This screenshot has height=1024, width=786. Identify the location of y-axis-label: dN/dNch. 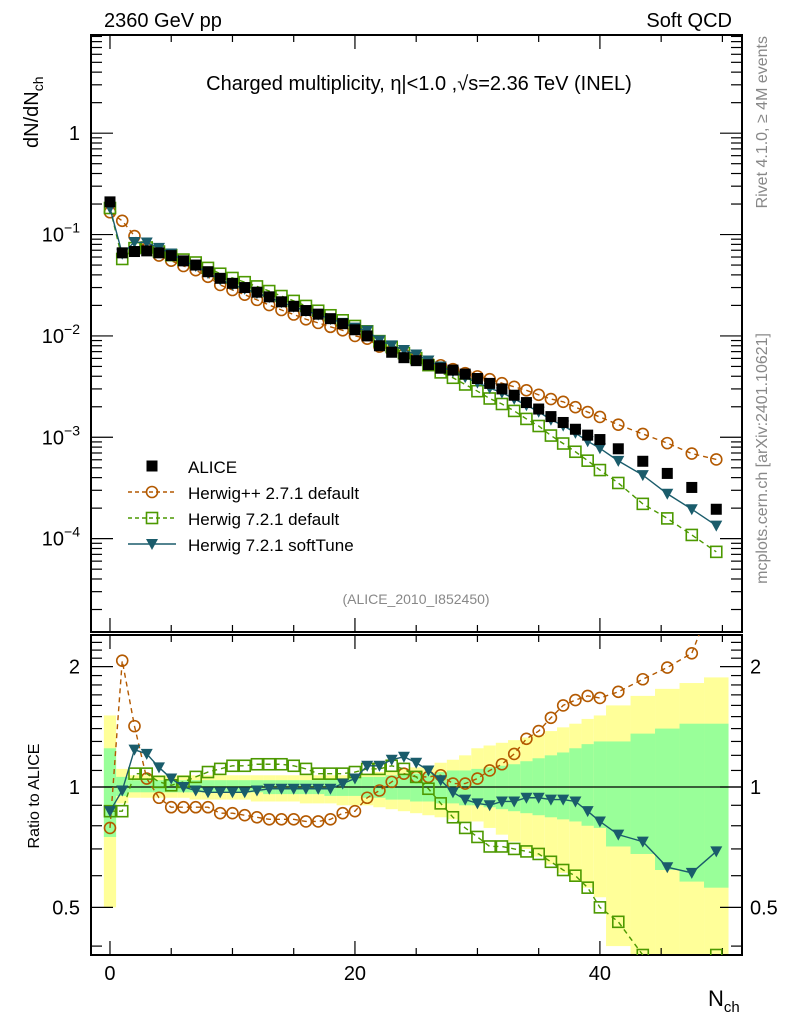
(33, 113).